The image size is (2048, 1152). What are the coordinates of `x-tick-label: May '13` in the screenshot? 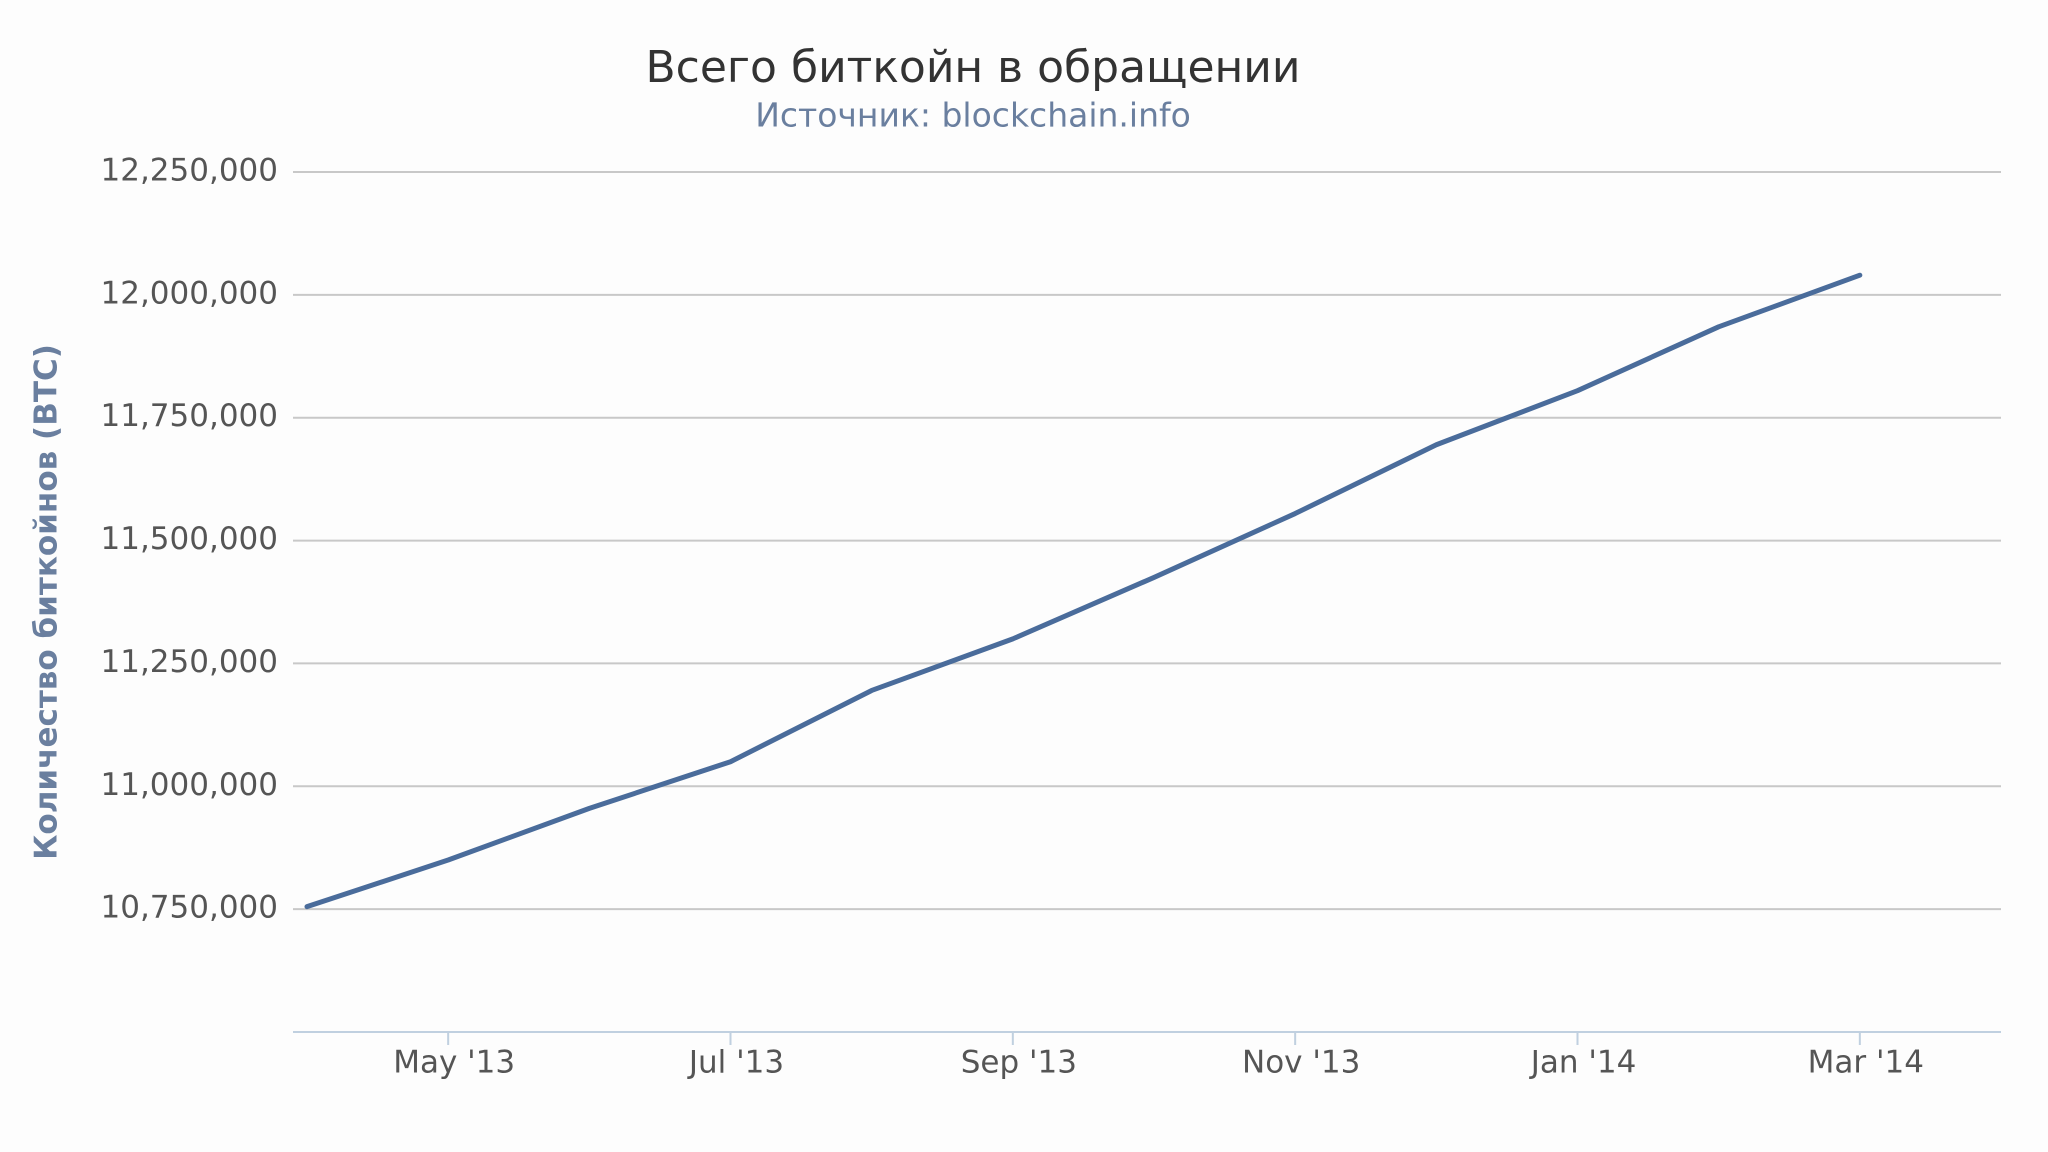 It's located at (454, 1063).